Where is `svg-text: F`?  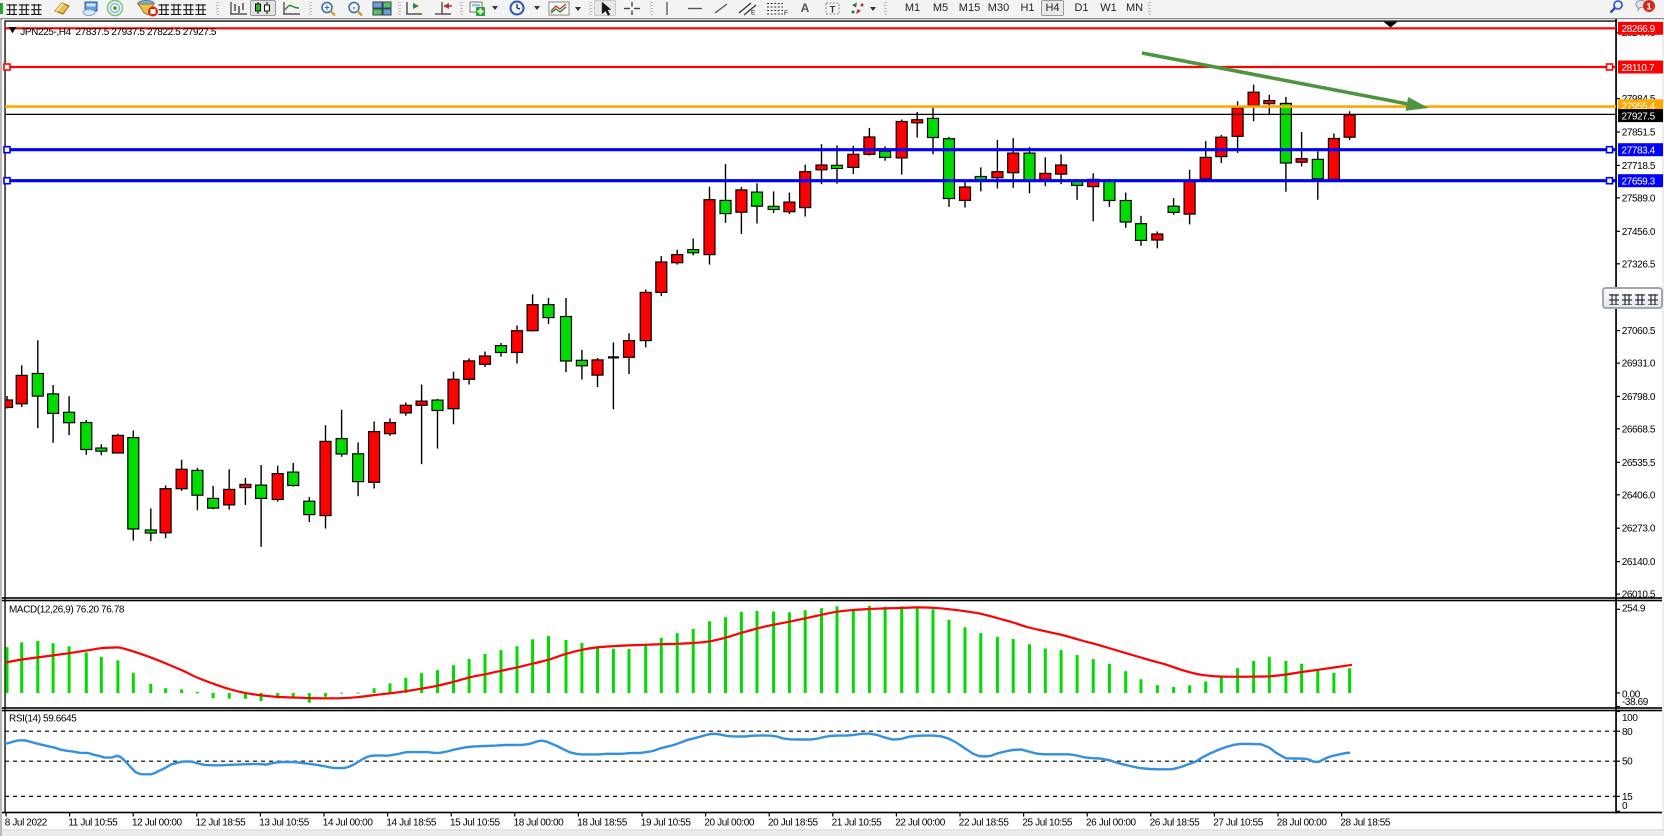
svg-text: F is located at coordinates (786, 13).